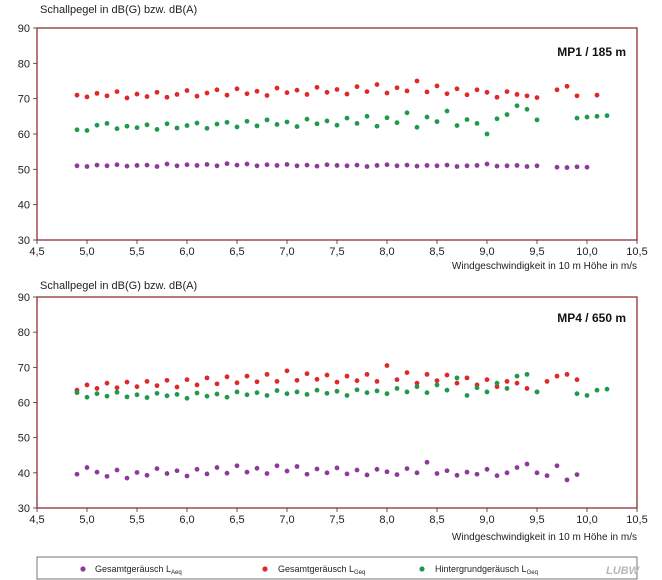 This screenshot has height=580, width=662. What do you see at coordinates (24, 298) in the screenshot?
I see `y-tick-label: 90` at bounding box center [24, 298].